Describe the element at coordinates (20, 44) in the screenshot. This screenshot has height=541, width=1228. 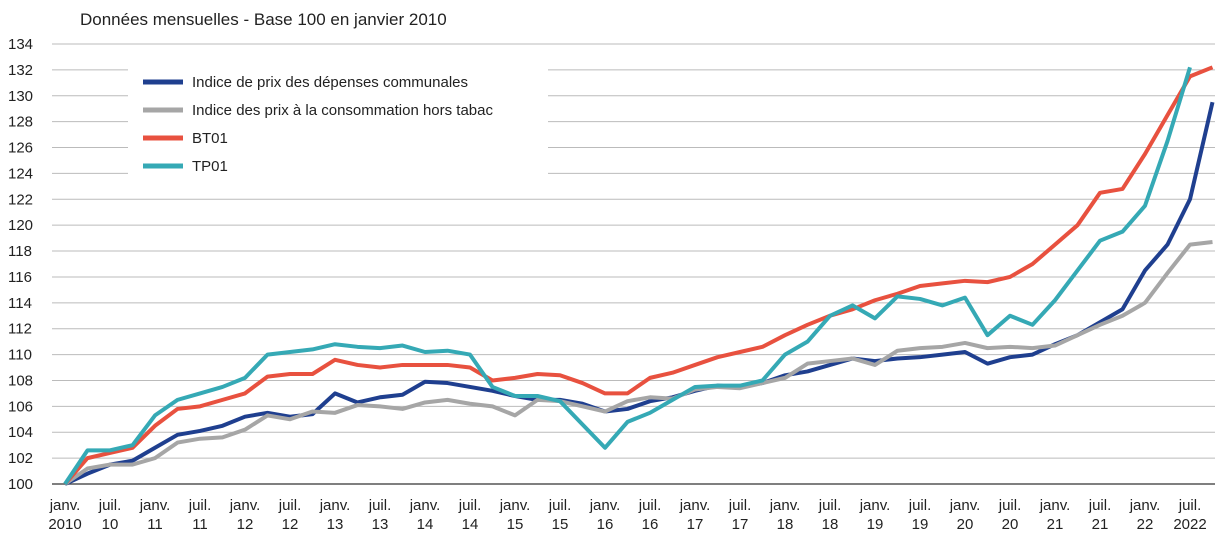
I see `y-tick-label: 134` at that location.